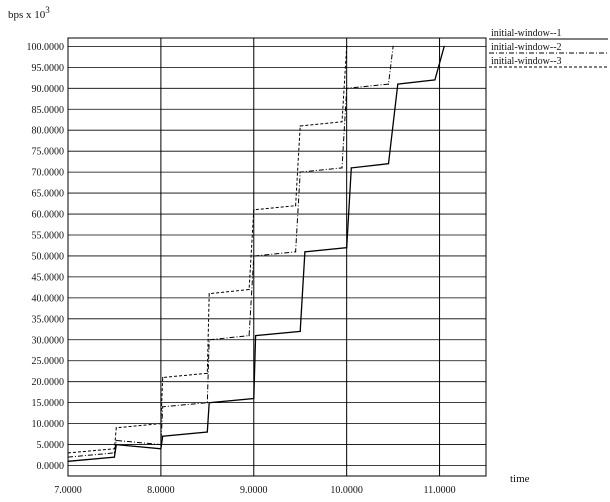 The width and height of the screenshot is (610, 502). What do you see at coordinates (526, 33) in the screenshot?
I see `legend-label: initial-window--1` at bounding box center [526, 33].